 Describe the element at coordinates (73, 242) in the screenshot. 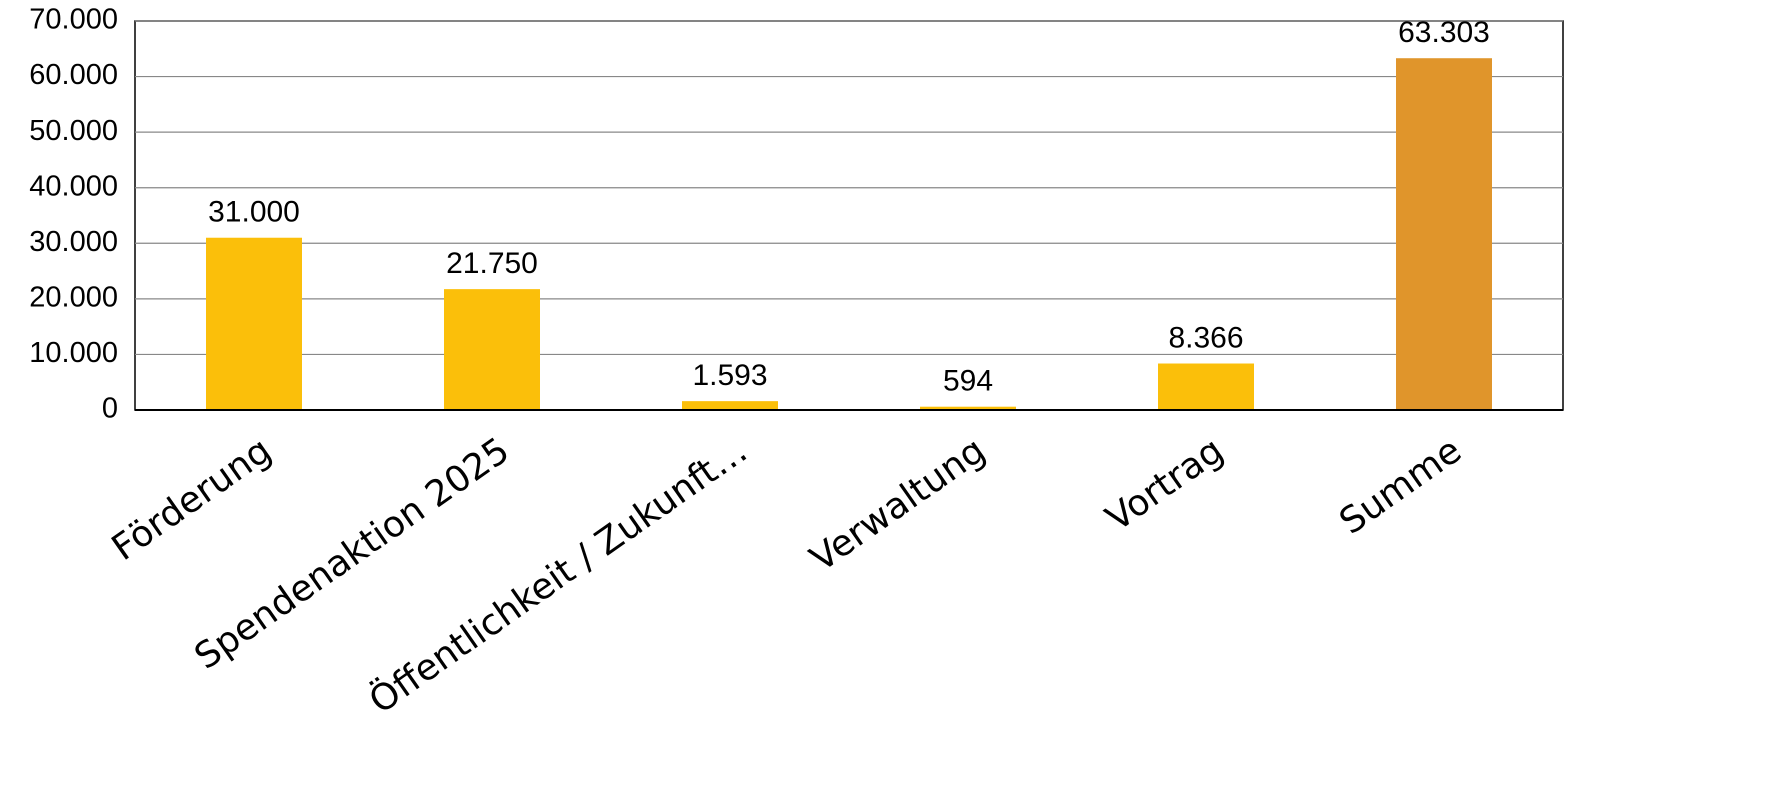

I see `y-tick-label: 30.000` at that location.